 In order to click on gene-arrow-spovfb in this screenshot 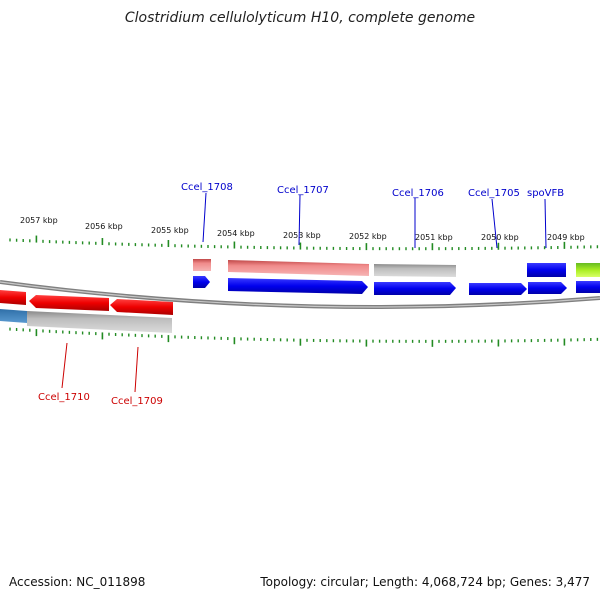, I will do `click(547, 288)`.